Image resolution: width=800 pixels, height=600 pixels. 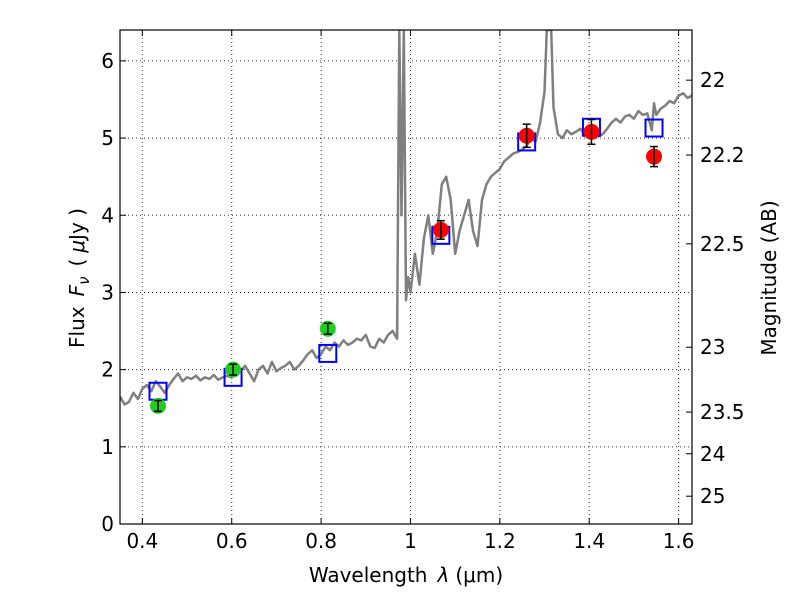 I want to click on x-tick-label: 1.6, so click(x=679, y=541).